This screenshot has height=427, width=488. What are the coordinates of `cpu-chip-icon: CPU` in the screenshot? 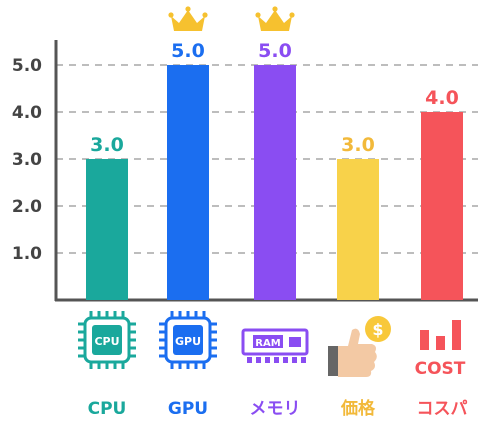 It's located at (107, 340).